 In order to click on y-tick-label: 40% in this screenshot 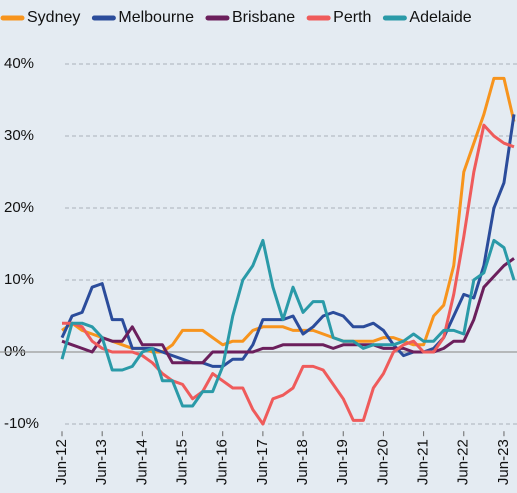, I will do `click(19, 63)`.